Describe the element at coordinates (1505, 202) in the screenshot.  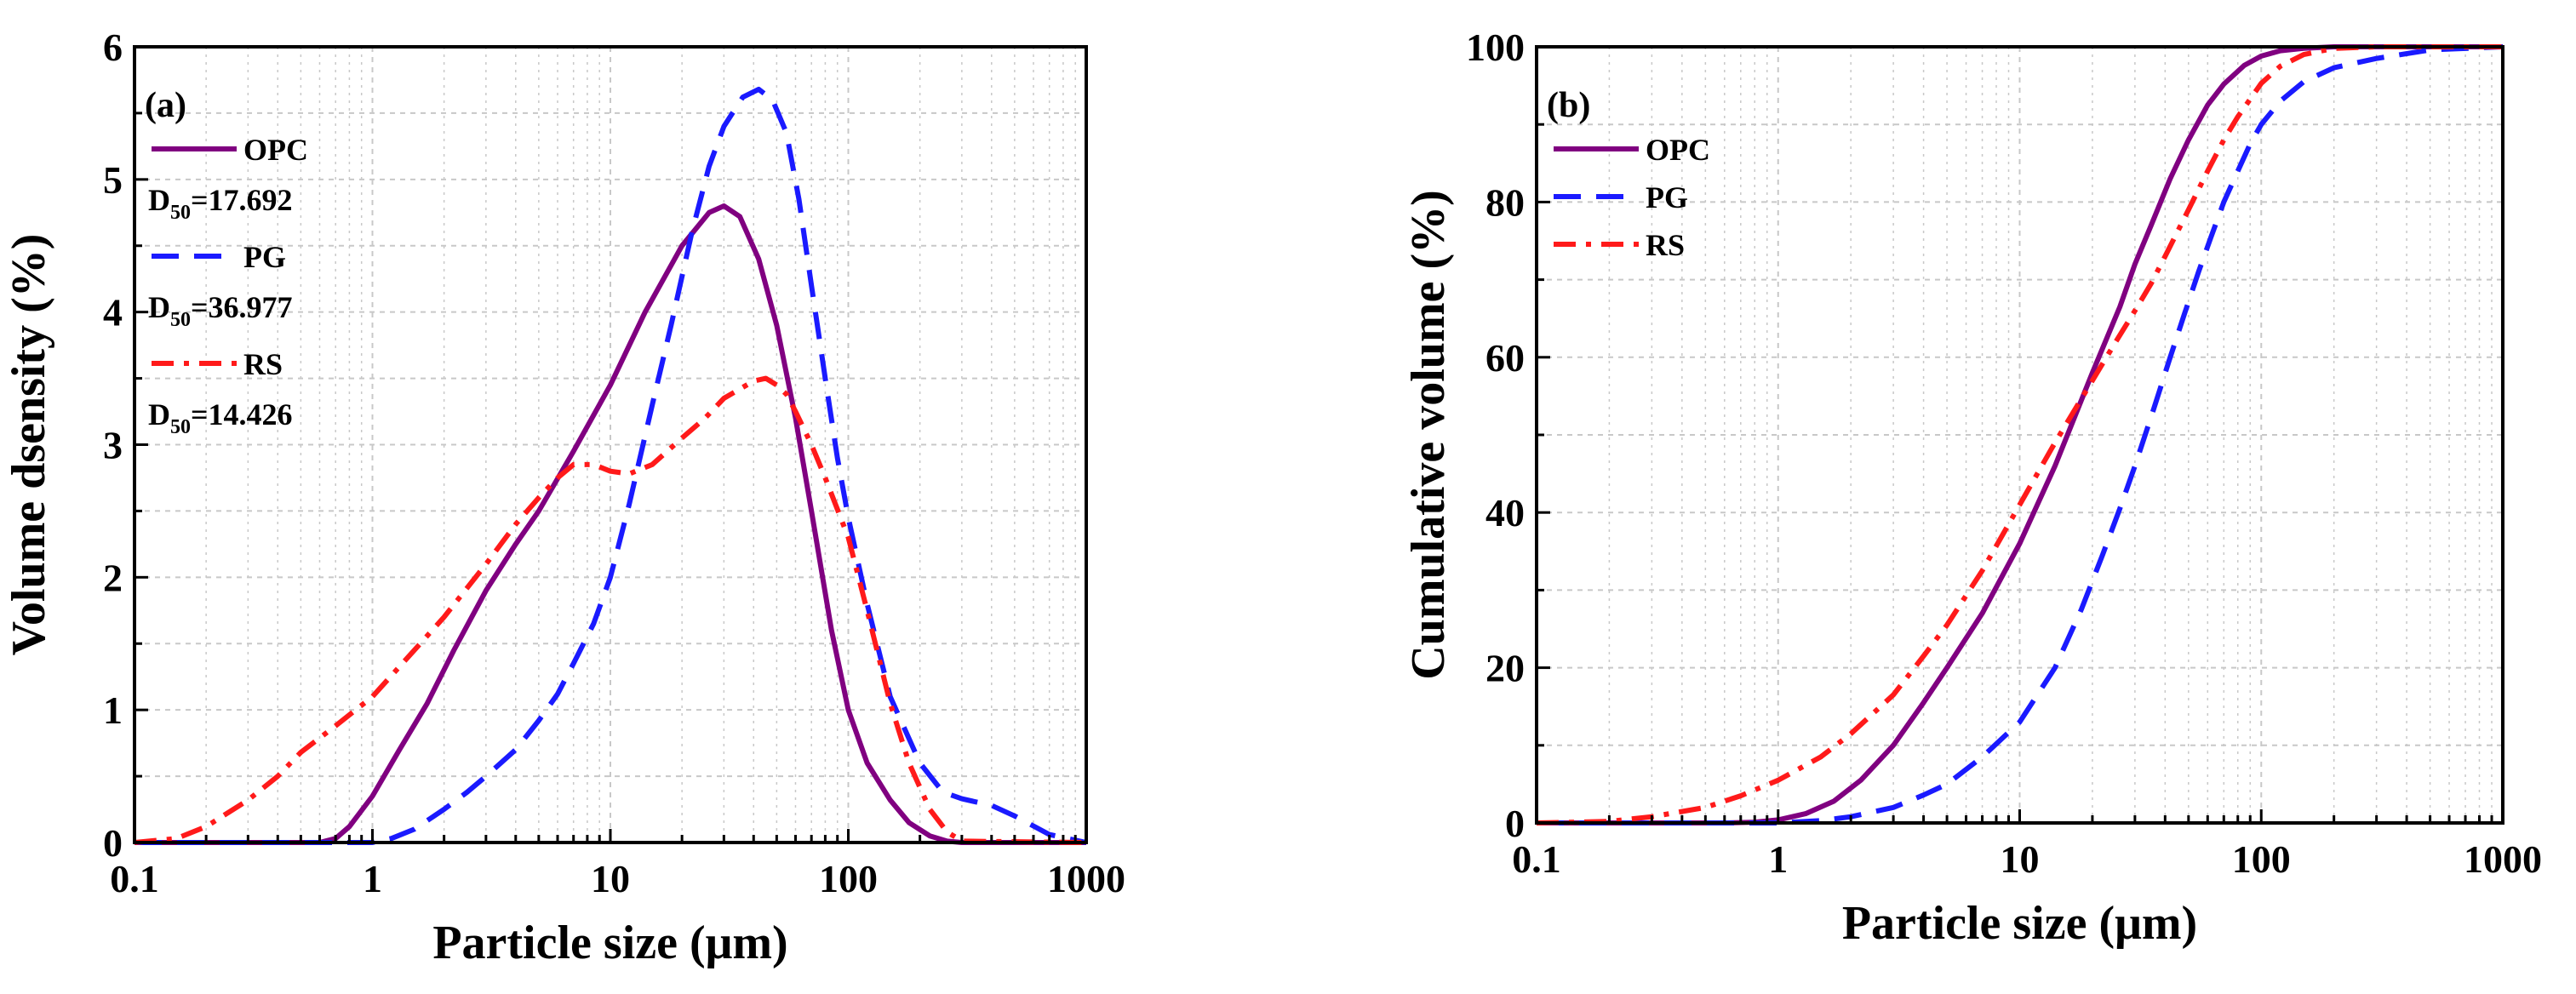
I see `panel-b-y-tick-label: 80` at that location.